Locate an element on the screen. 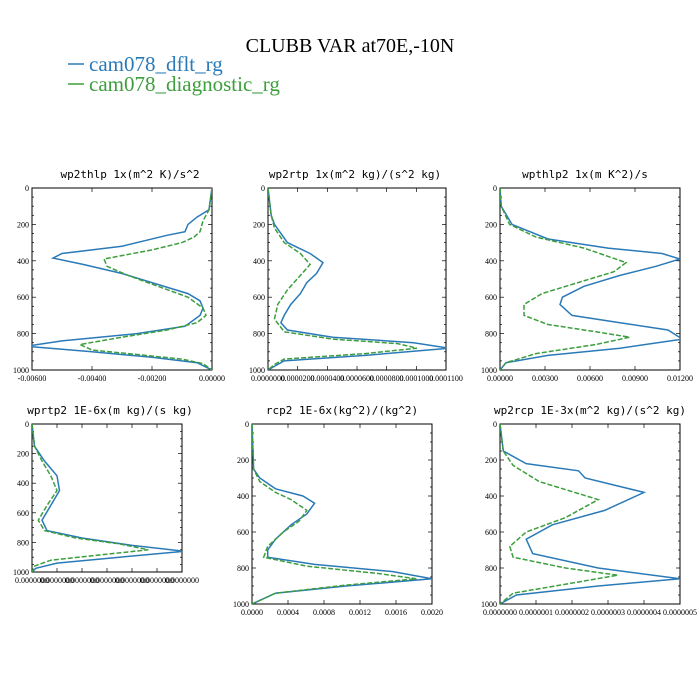  x-tick-label: 0.0016 is located at coordinates (396, 612).